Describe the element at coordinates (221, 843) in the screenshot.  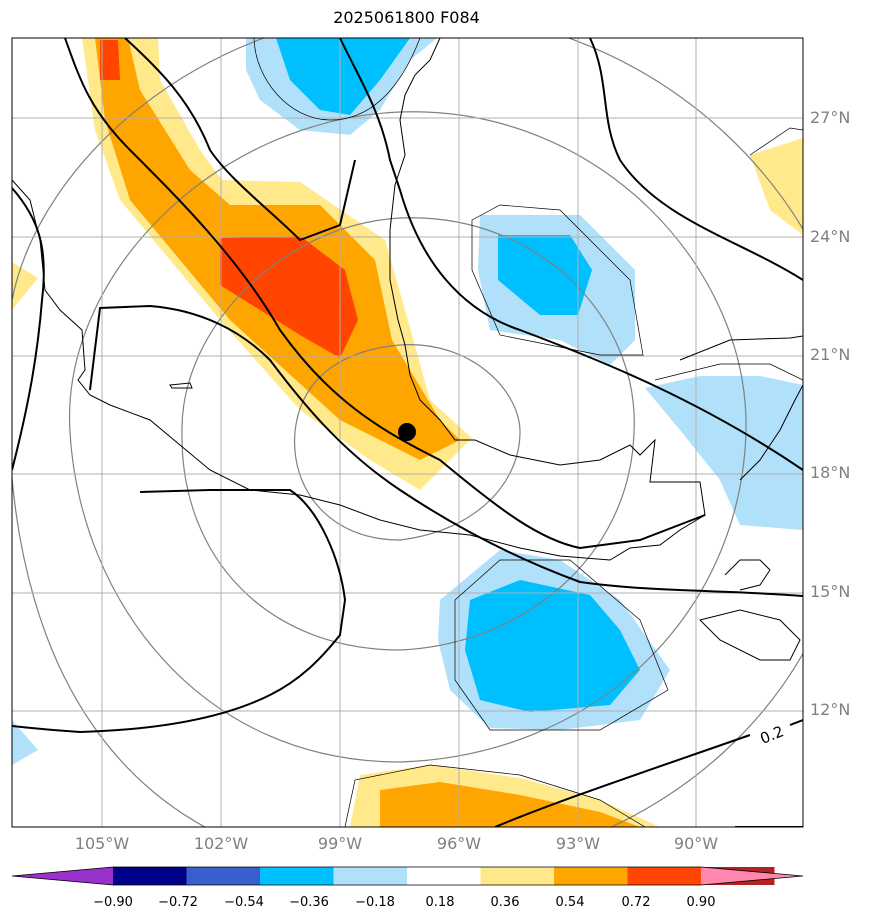
I see `lon-label-102w: 102°W` at that location.